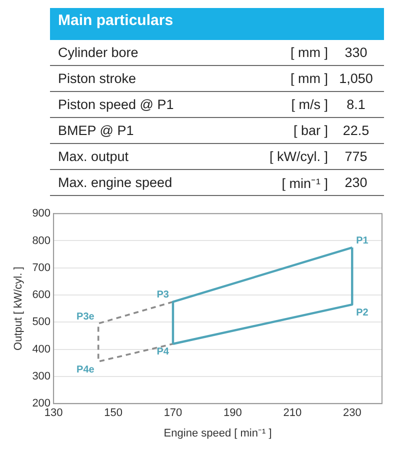 The width and height of the screenshot is (400, 470). I want to click on y-tick-label: 700, so click(41, 268).